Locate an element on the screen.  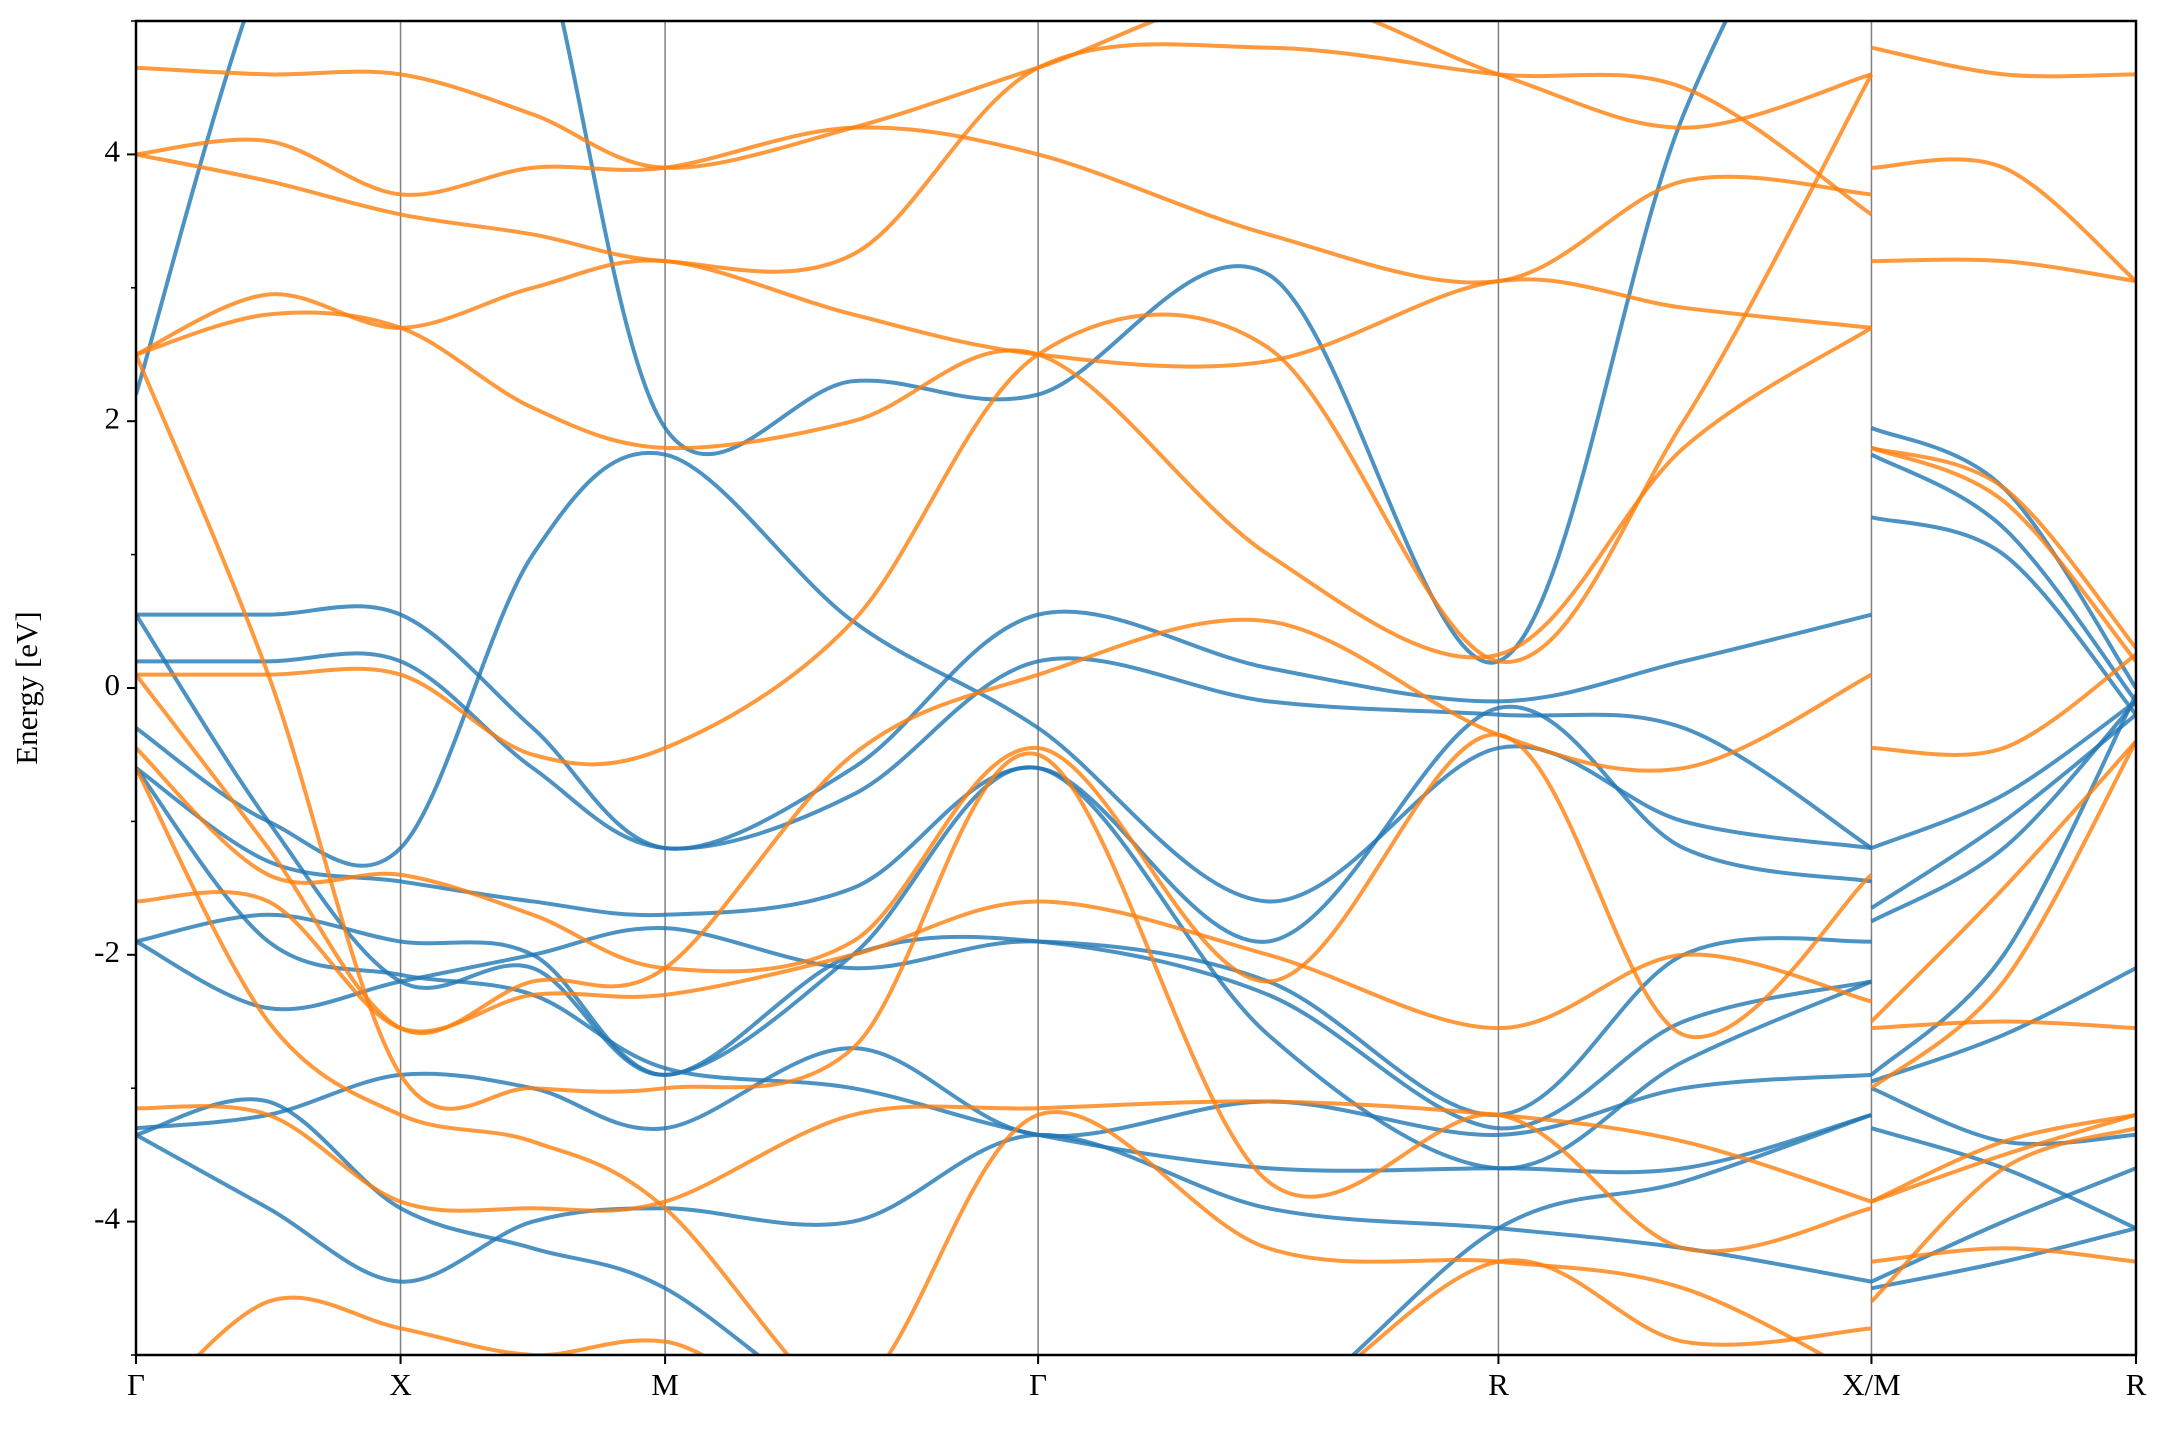
x-tick-label: M is located at coordinates (665, 1384).